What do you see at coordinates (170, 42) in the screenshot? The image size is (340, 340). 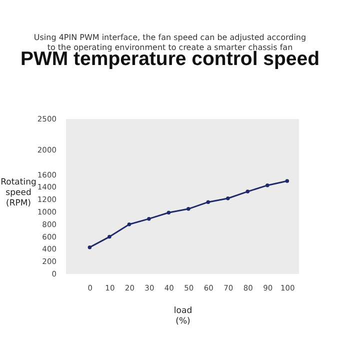 I see `chart-subtitle: Using 4PIN PWM interface, the fan speed can be adjusted according to the operating environment to create a smarter chassis fan` at bounding box center [170, 42].